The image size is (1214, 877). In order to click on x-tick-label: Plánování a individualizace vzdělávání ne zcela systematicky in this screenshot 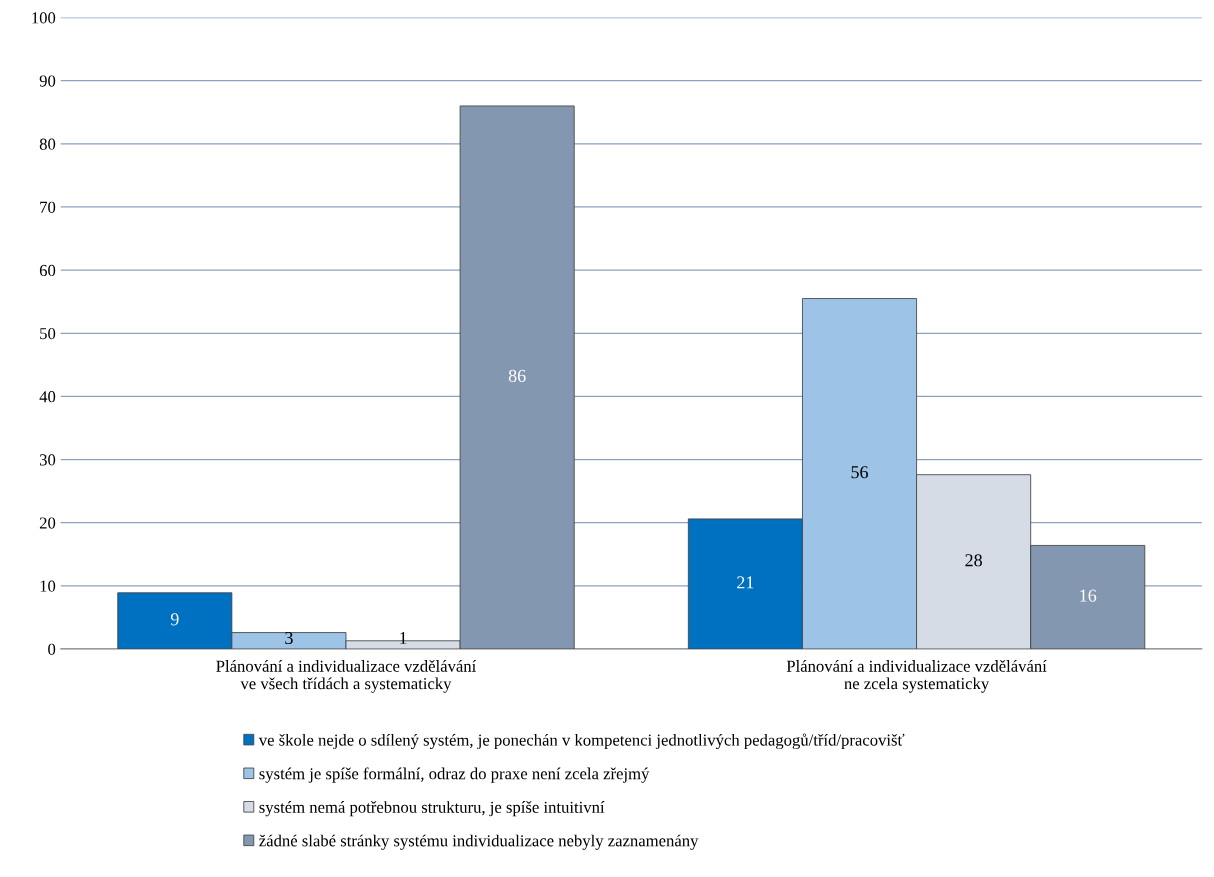, I will do `click(916, 676)`.